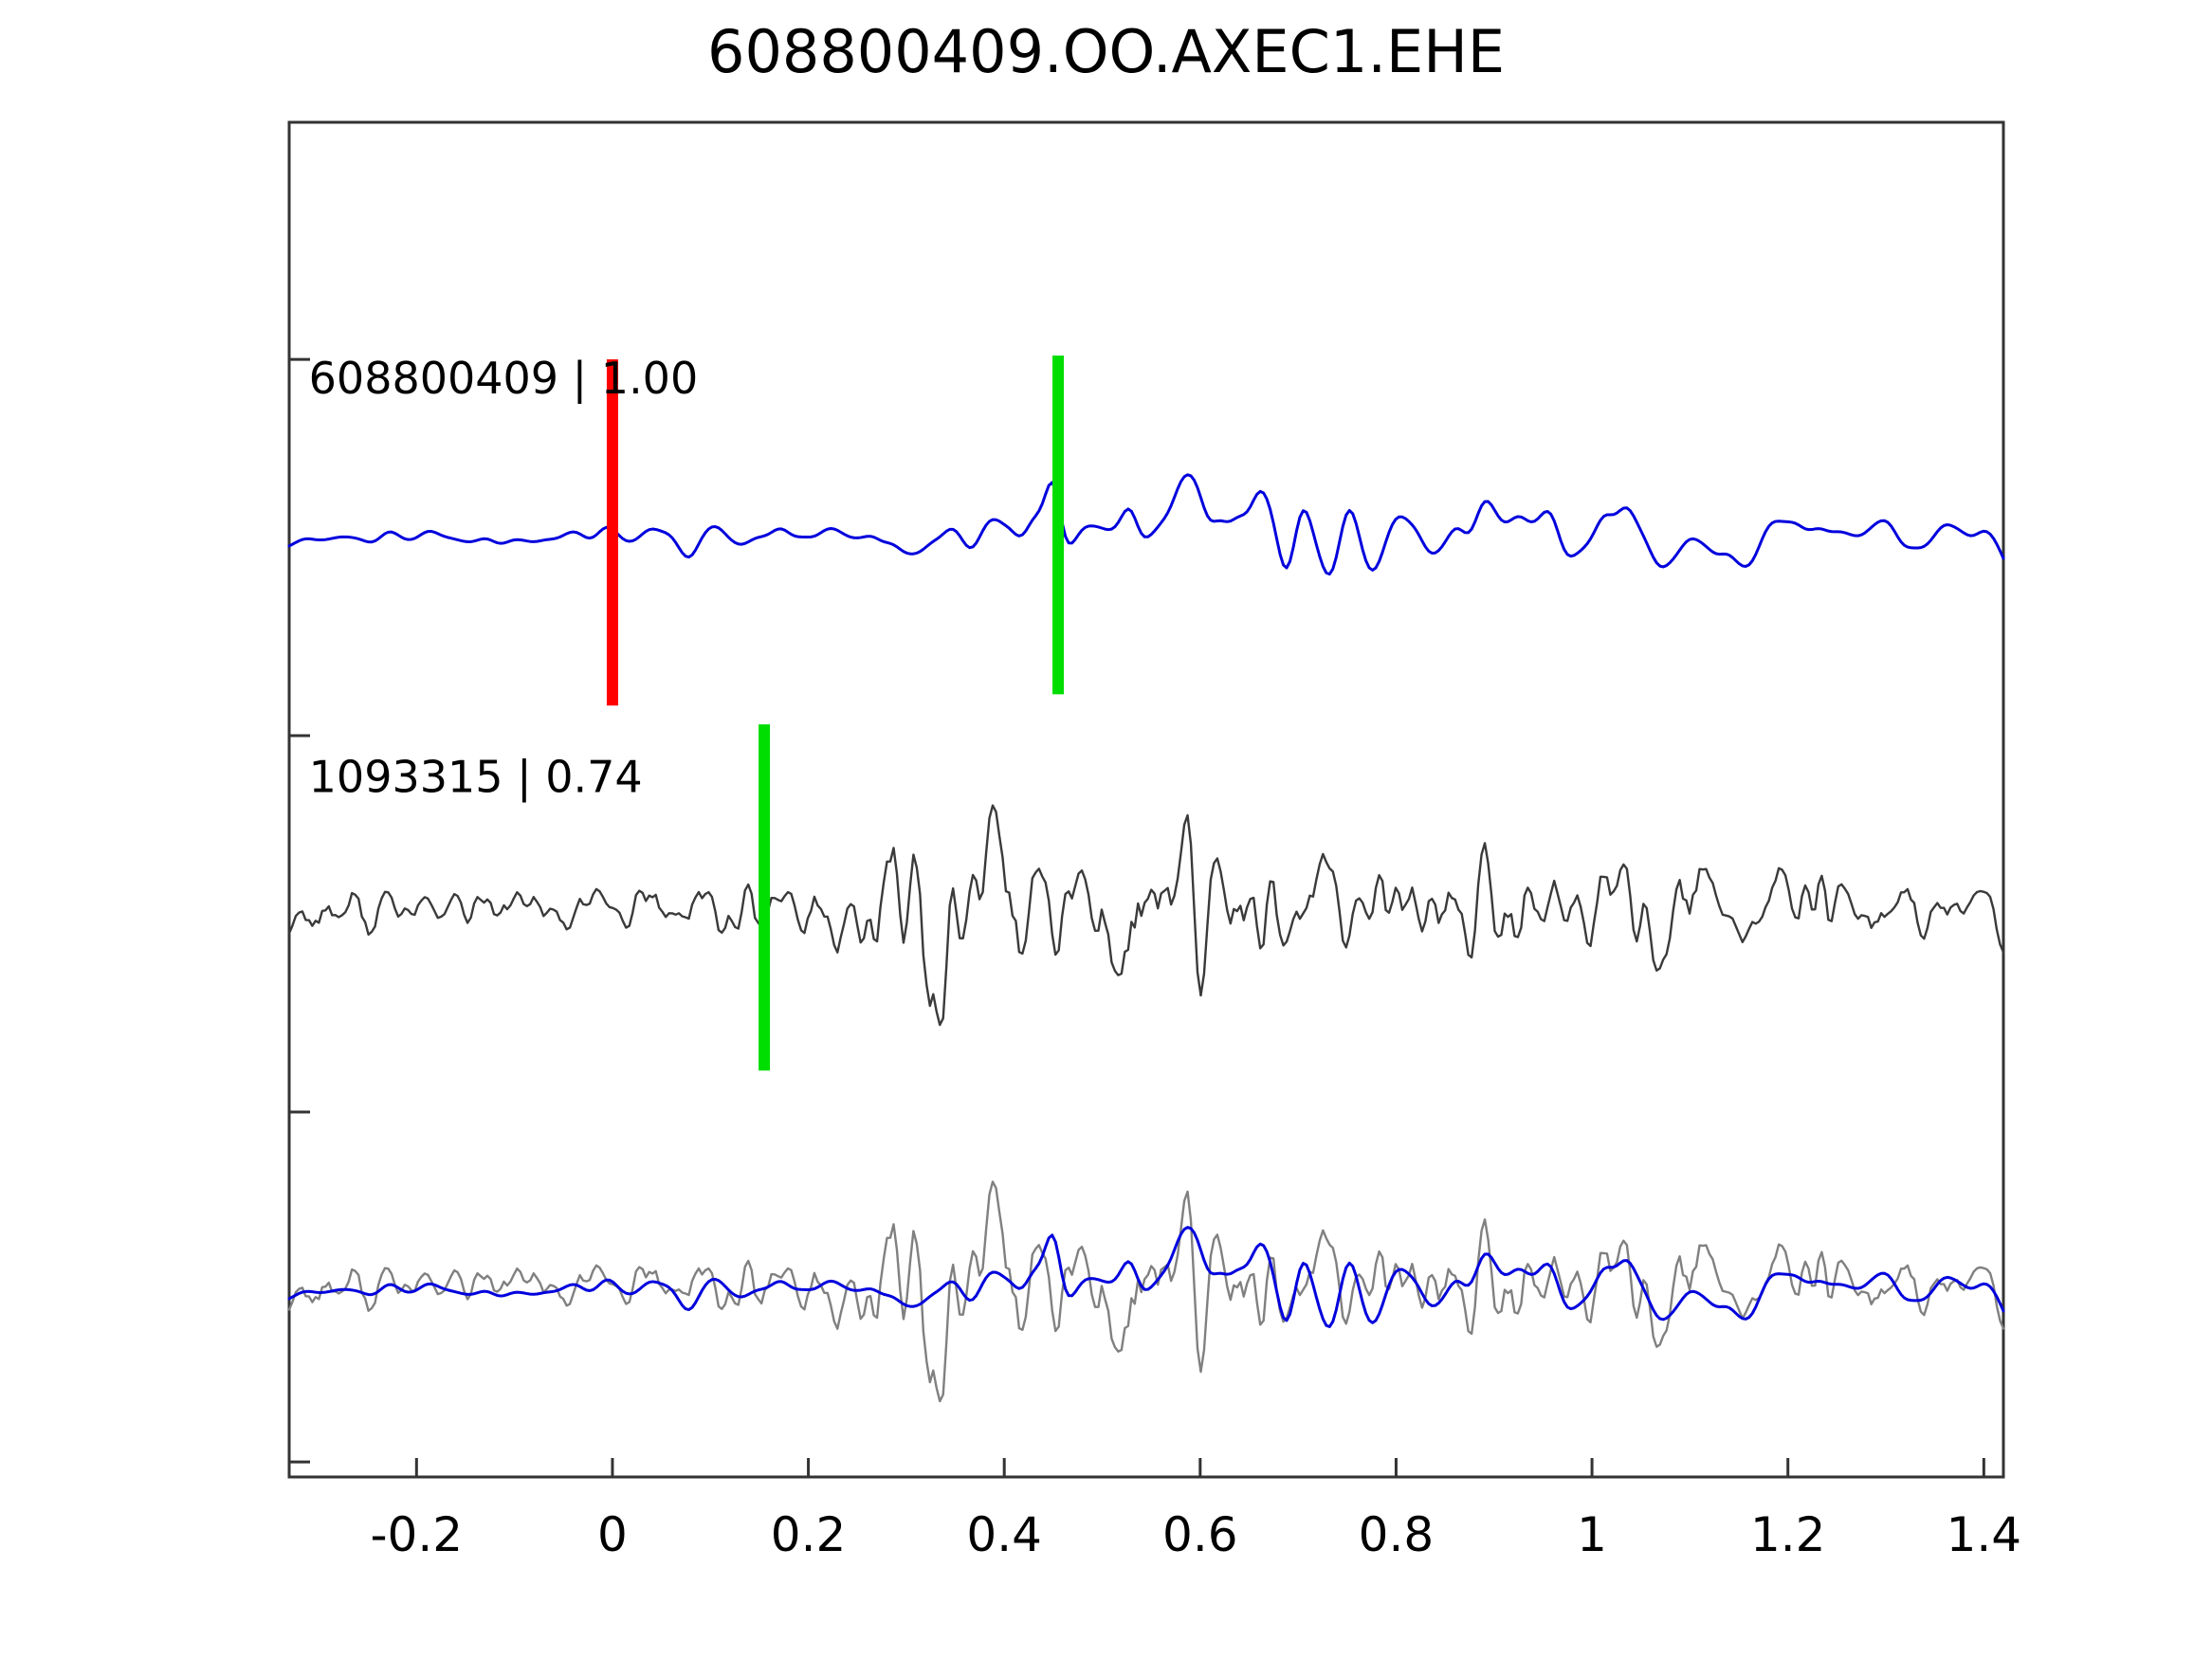 The height and width of the screenshot is (1659, 2212). I want to click on x-tick-label: 0.6, so click(1200, 1534).